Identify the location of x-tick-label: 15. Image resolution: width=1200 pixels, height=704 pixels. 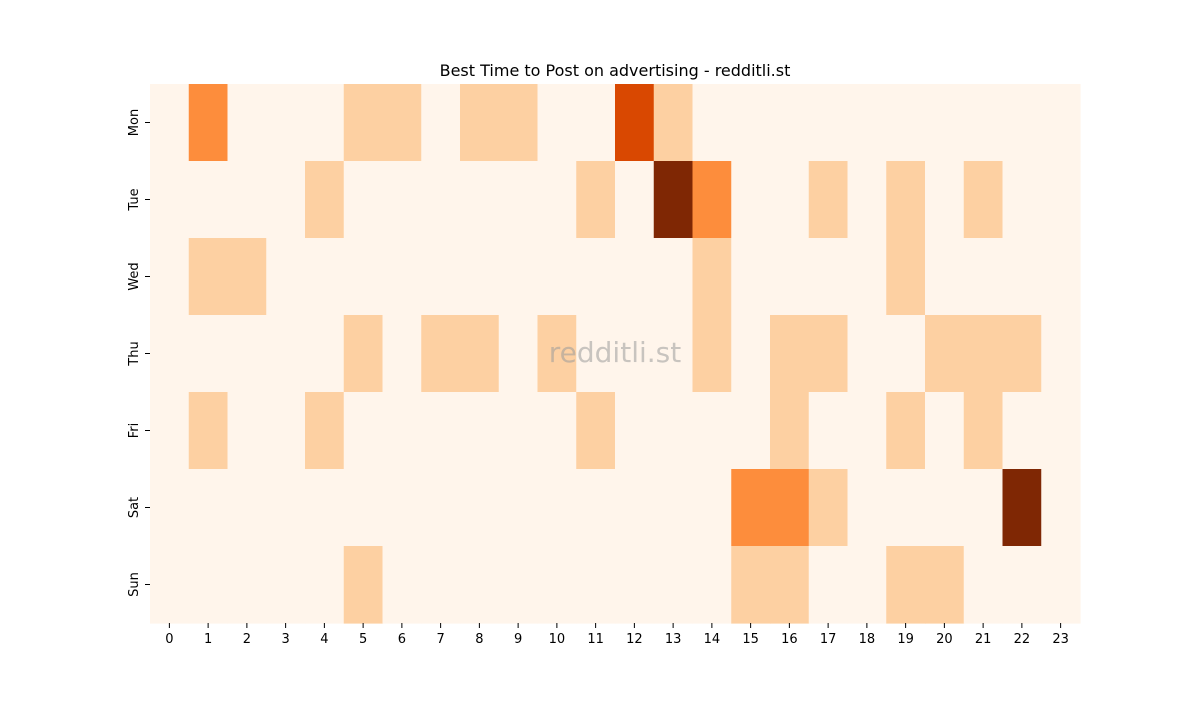
(750, 639).